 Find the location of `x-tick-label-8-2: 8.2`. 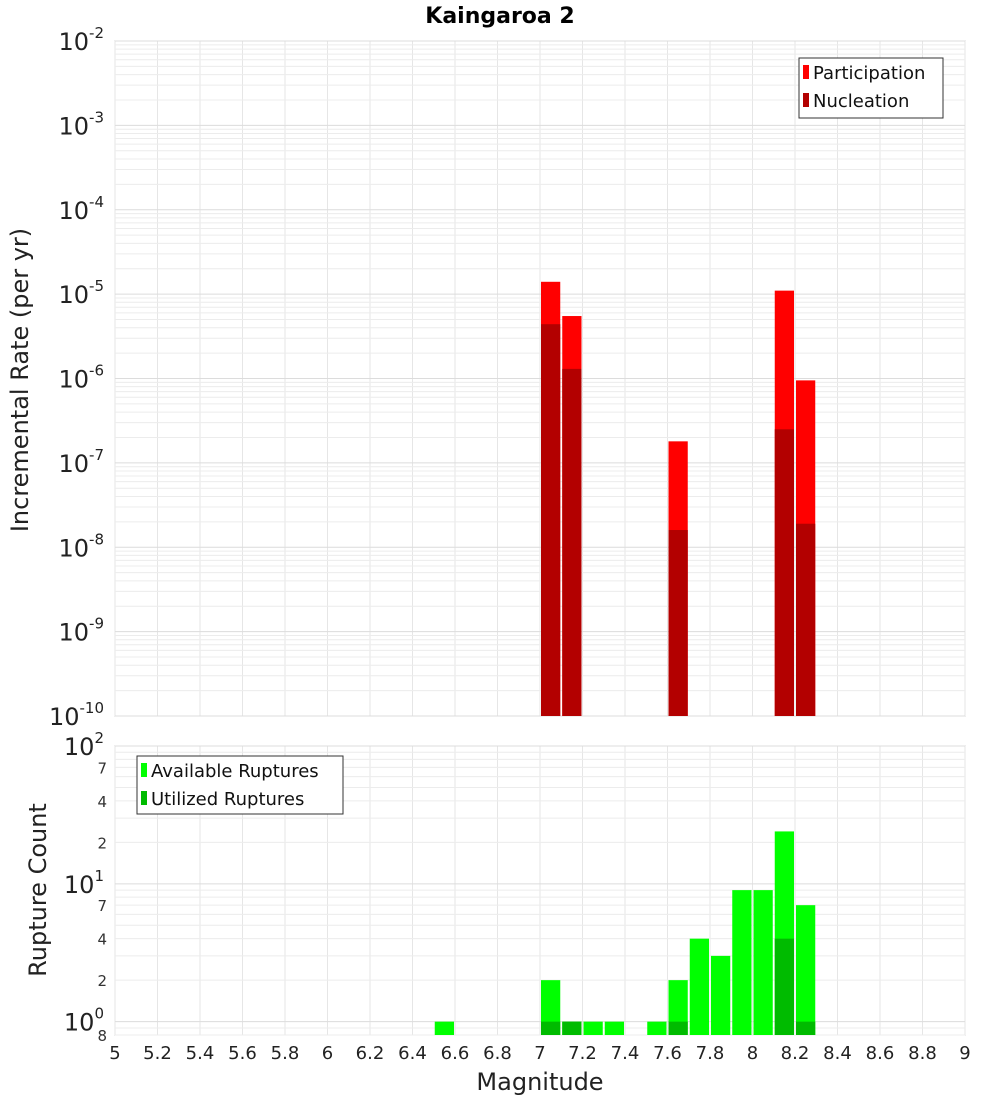

x-tick-label-8-2: 8.2 is located at coordinates (795, 1053).